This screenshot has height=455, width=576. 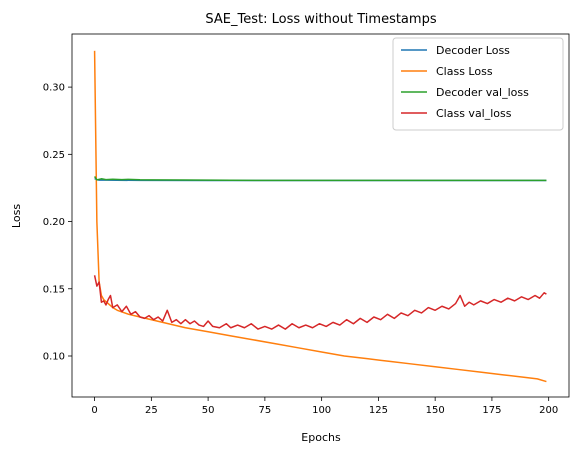 What do you see at coordinates (54, 289) in the screenshot?
I see `y-tick-label-1: 0.15` at bounding box center [54, 289].